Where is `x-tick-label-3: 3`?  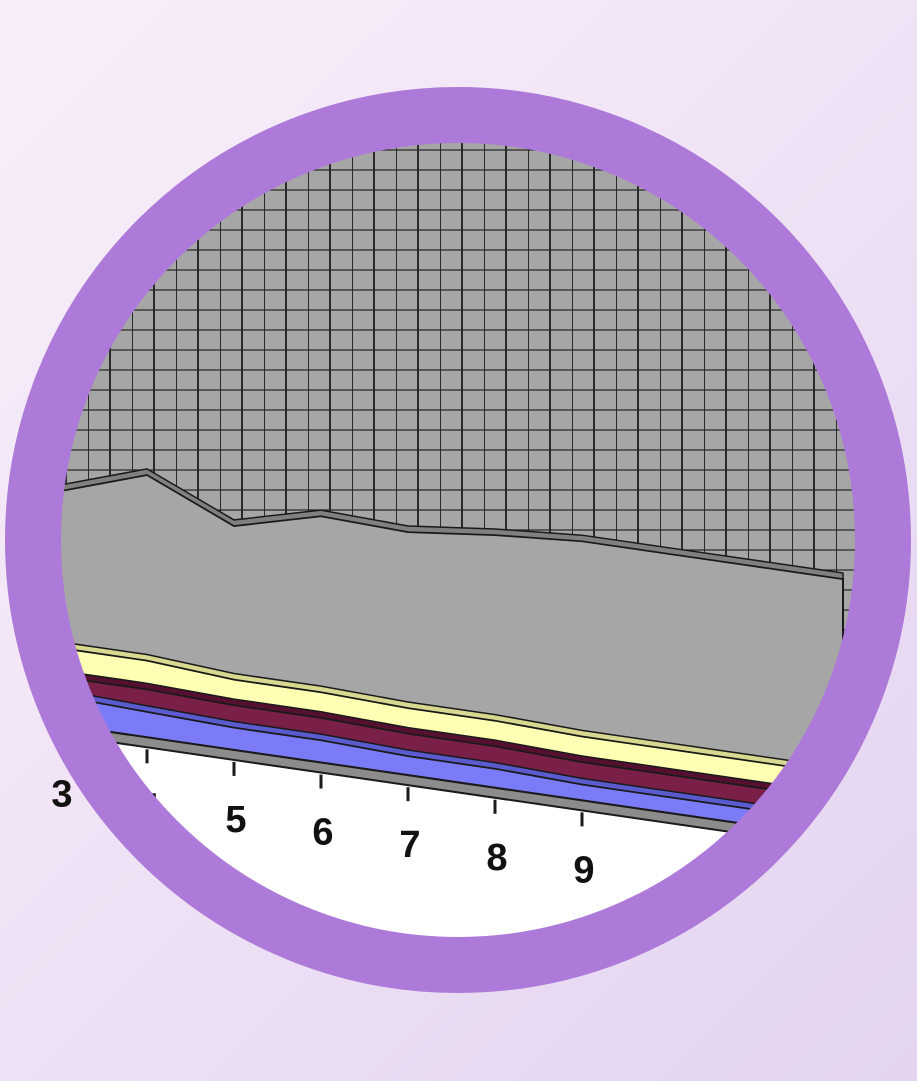 x-tick-label-3: 3 is located at coordinates (61, 795).